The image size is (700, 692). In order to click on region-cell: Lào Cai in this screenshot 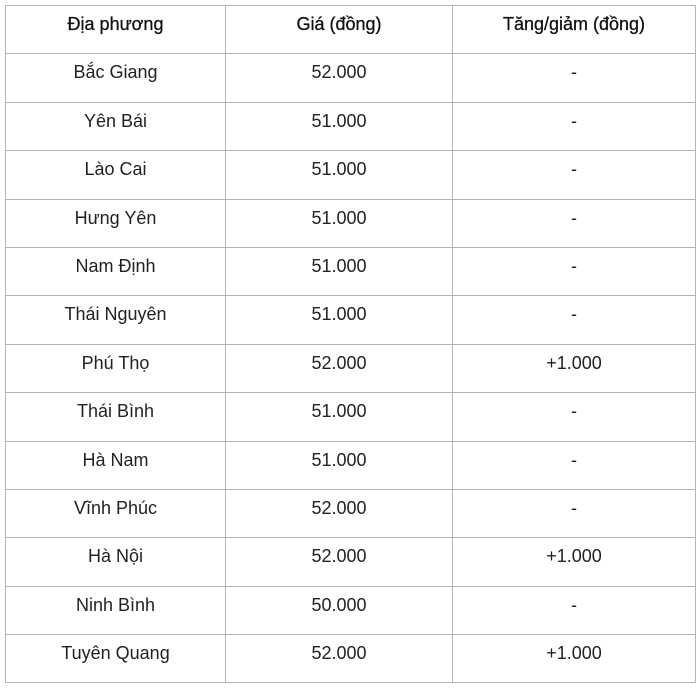, I will do `click(115, 175)`.